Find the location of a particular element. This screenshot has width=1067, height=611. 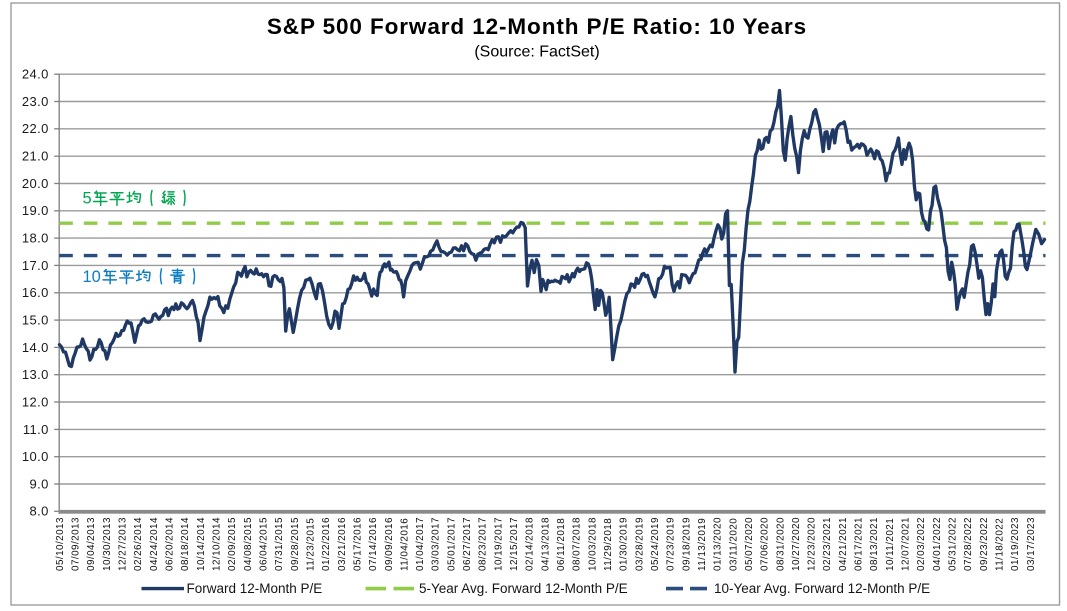

svg-text: 02/26/2014 is located at coordinates (138, 544).